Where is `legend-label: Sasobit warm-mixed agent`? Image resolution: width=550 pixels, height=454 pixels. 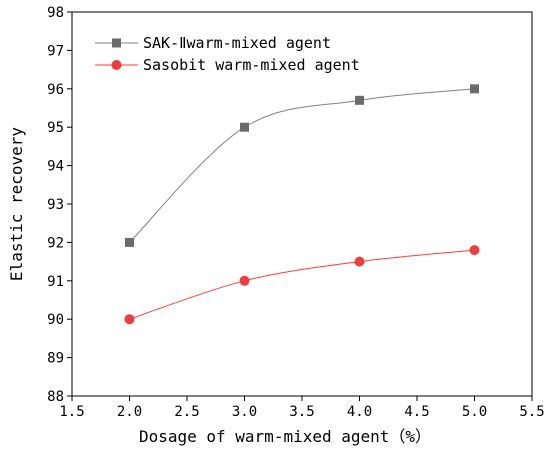 legend-label: Sasobit warm-mixed agent is located at coordinates (251, 65).